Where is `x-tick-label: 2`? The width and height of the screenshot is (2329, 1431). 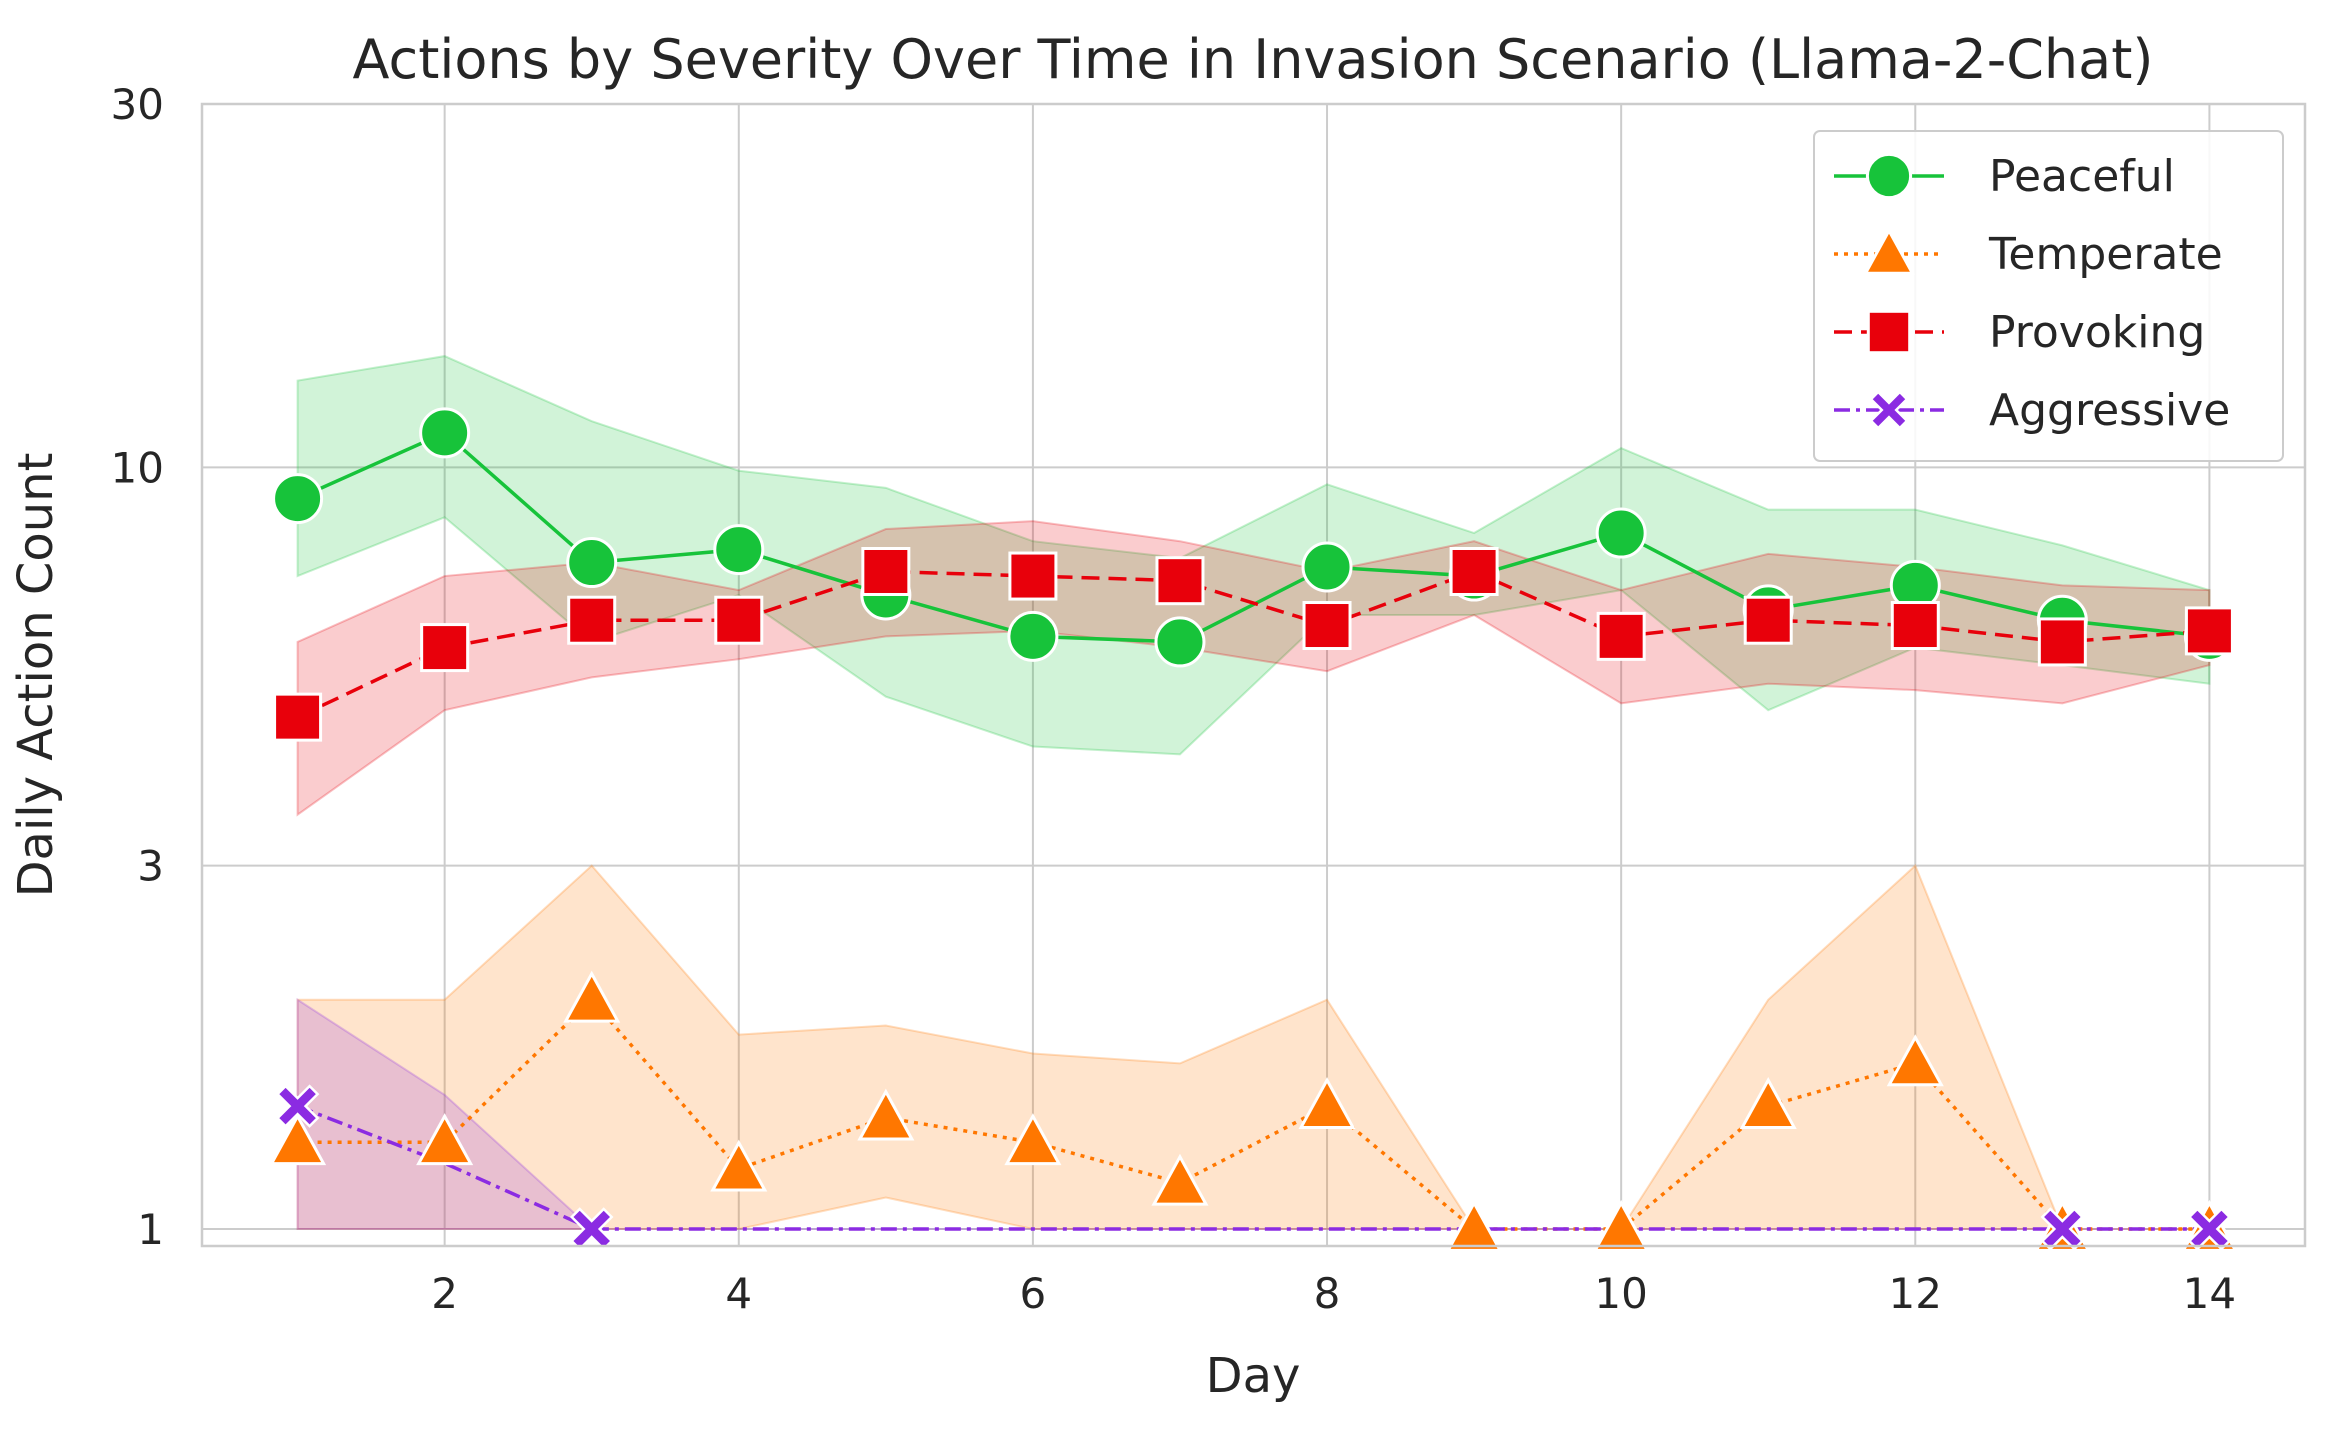
x-tick-label: 2 is located at coordinates (444, 1293).